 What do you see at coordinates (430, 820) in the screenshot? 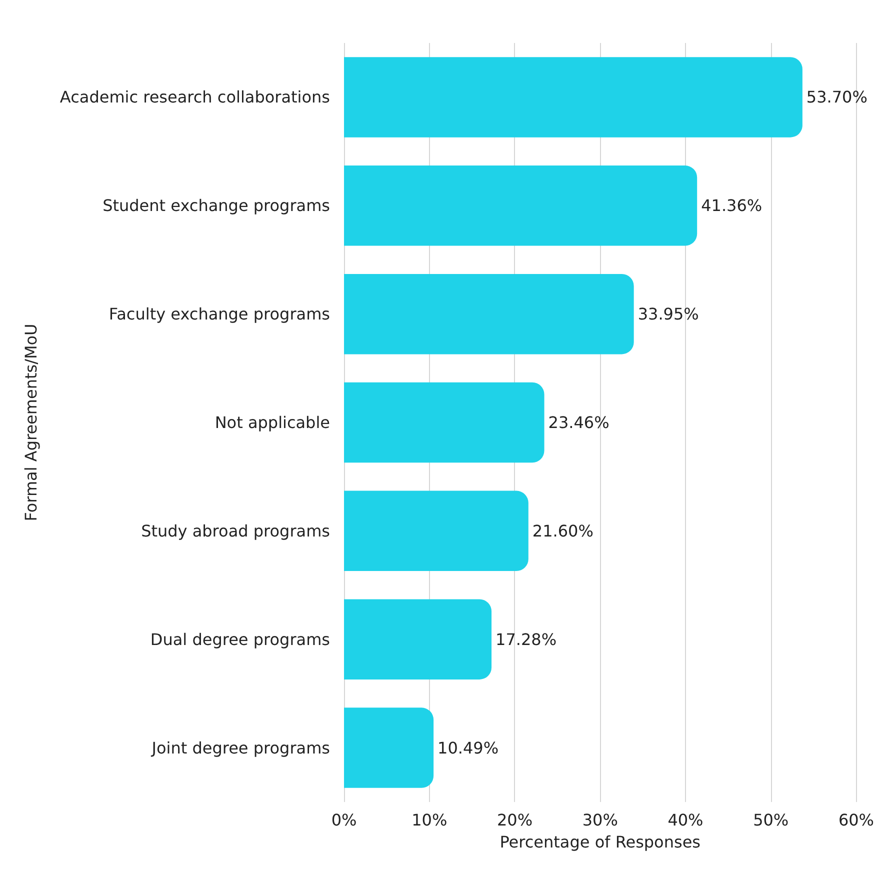
I see `x-tick-label: 10%` at bounding box center [430, 820].